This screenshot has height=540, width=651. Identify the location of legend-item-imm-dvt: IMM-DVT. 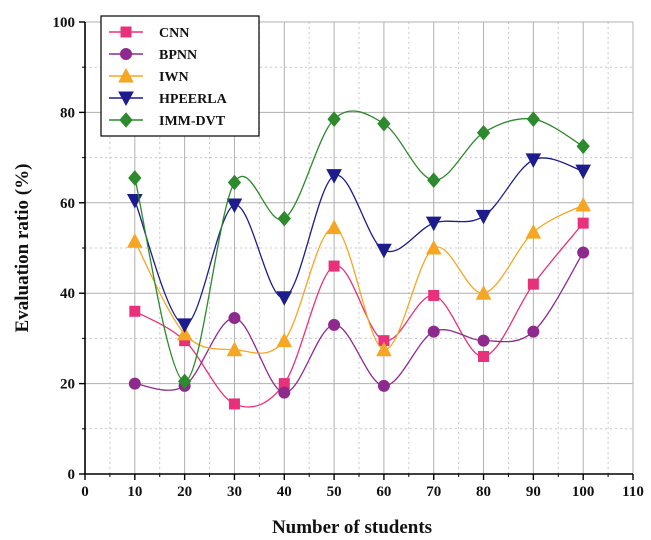
(167, 120).